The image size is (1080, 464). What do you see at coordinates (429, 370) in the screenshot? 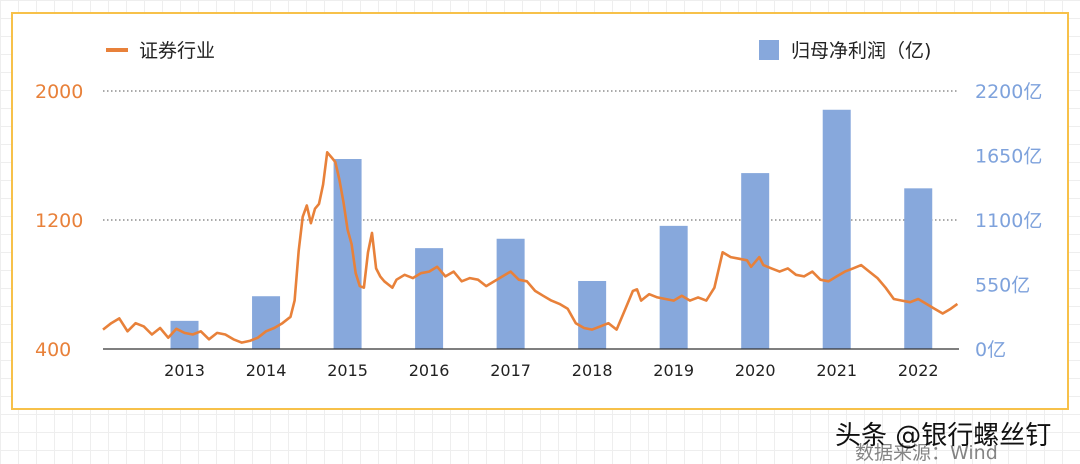
I see `x-tick-2016: 2016` at bounding box center [429, 370].